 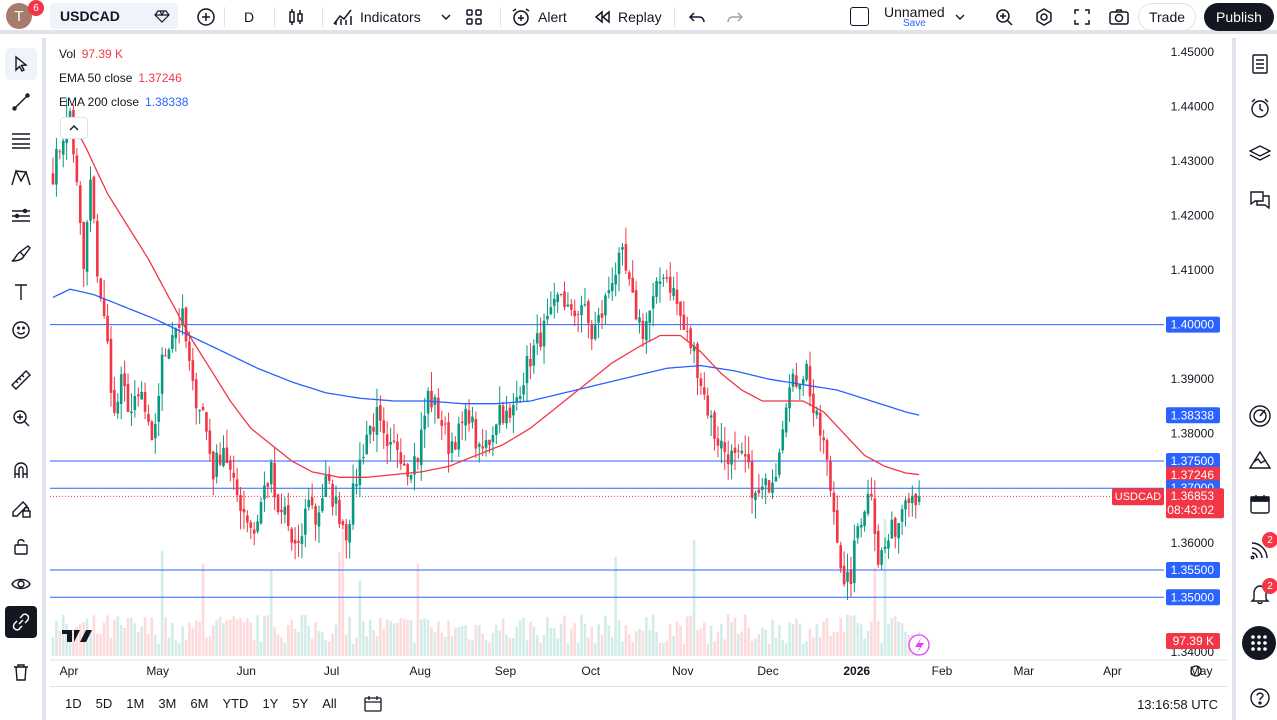 I want to click on symbol-search: USDCAD, so click(x=114, y=16).